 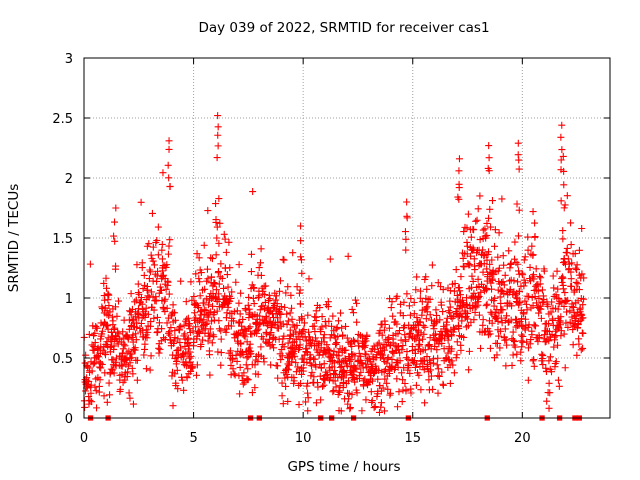 What do you see at coordinates (69, 299) in the screenshot?
I see `y-tick-label: 1` at bounding box center [69, 299].